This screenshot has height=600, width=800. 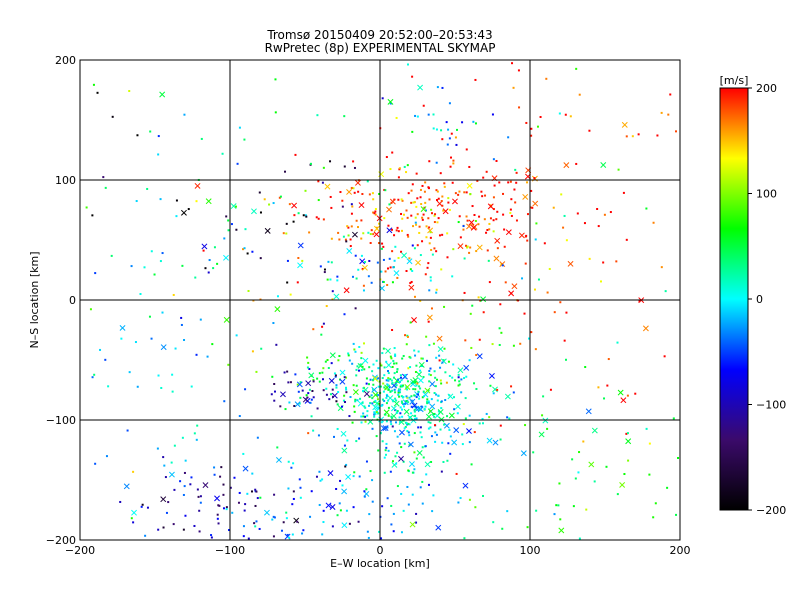 What do you see at coordinates (65, 60) in the screenshot?
I see `y-tick-label: 200` at bounding box center [65, 60].